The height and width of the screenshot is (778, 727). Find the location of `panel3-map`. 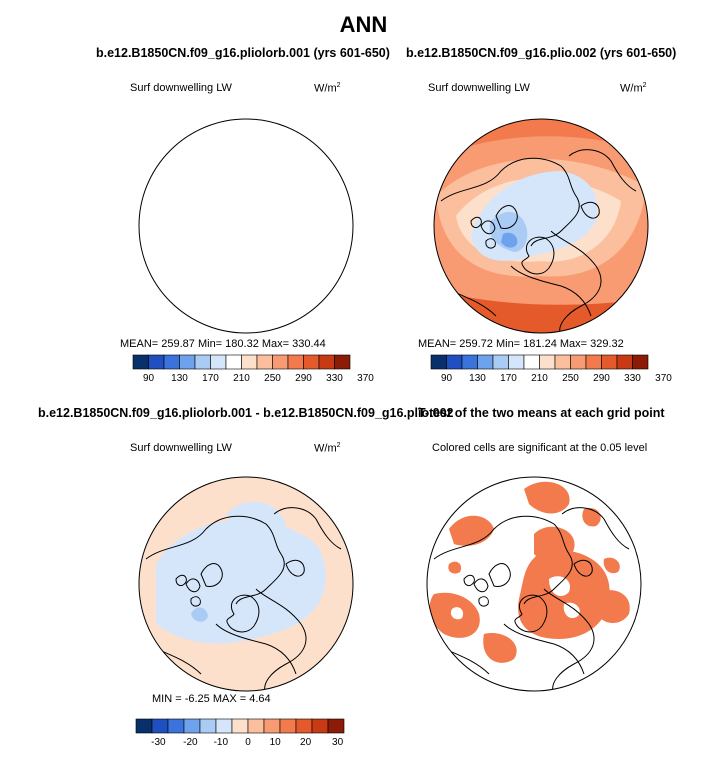

panel3-map is located at coordinates (246, 584).